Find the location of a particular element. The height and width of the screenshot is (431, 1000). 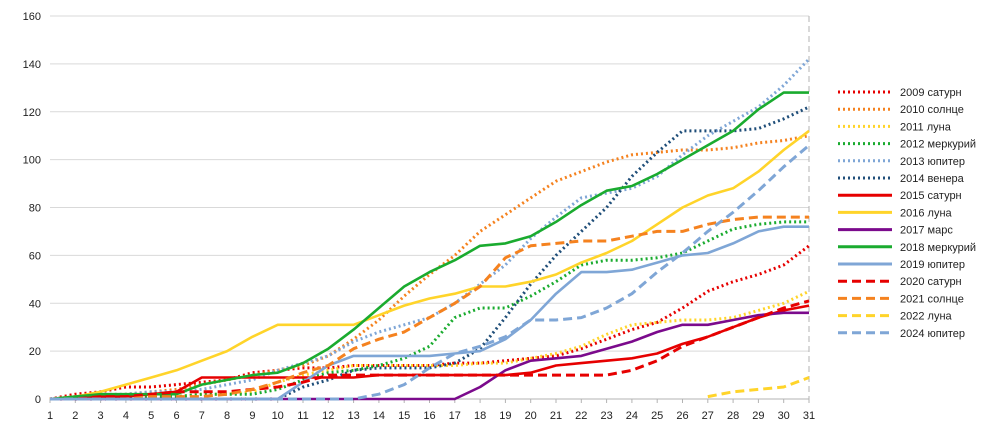

x-tick-label: 5 is located at coordinates (151, 416).